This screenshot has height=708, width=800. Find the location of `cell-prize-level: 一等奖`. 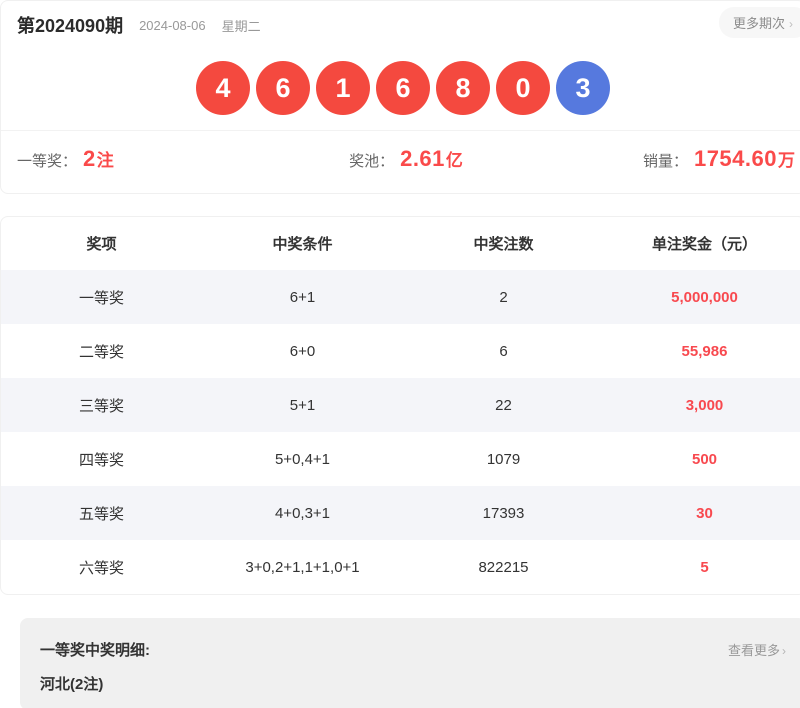

cell-prize-level: 一等奖 is located at coordinates (101, 298).